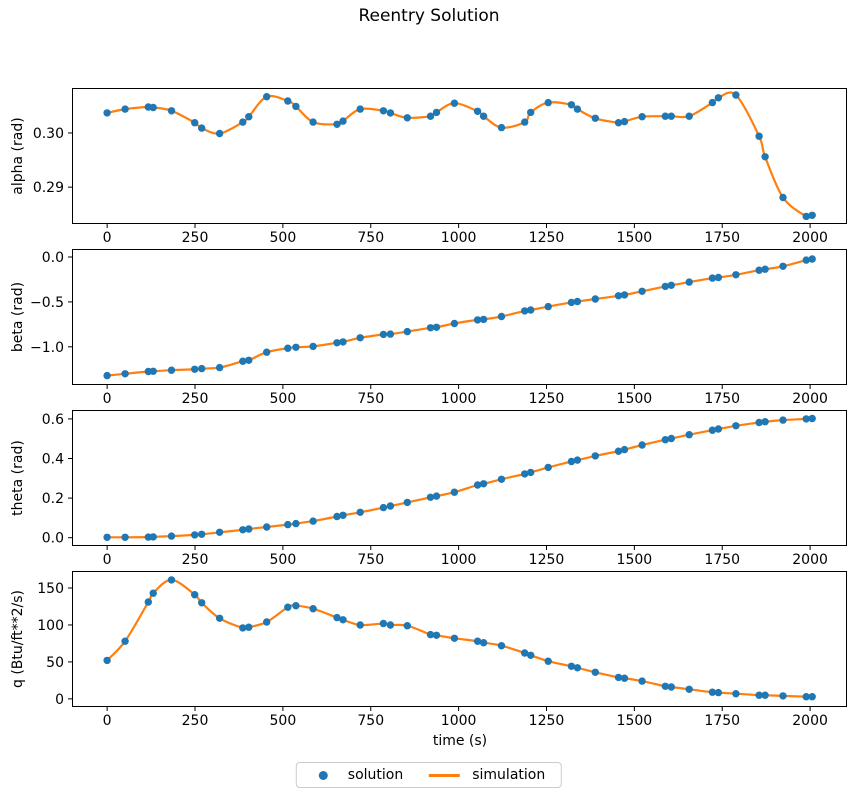 This screenshot has height=797, width=858. What do you see at coordinates (429, 16) in the screenshot?
I see `figure-title: Reentry Solution` at bounding box center [429, 16].